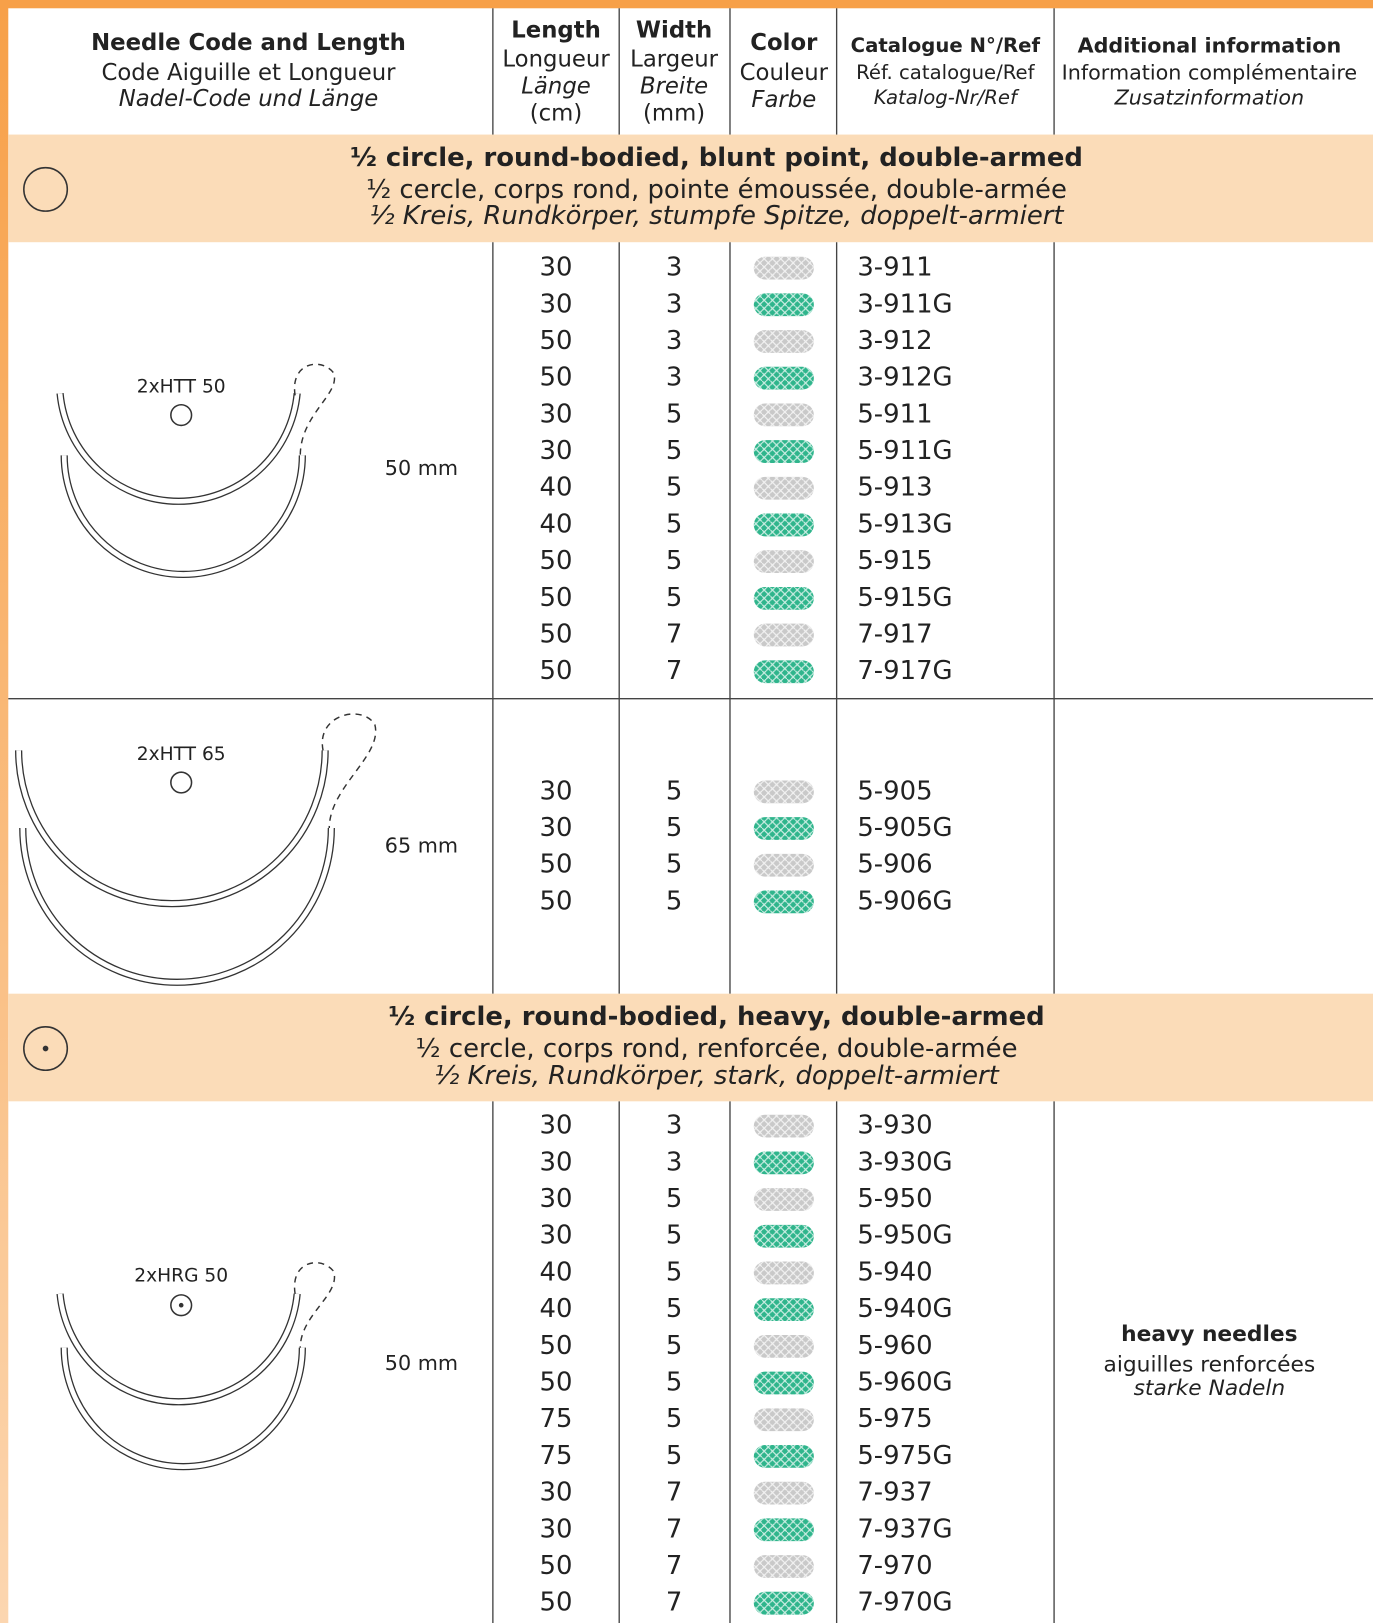 Image resolution: width=1373 pixels, height=1623 pixels. Describe the element at coordinates (904, 378) in the screenshot. I see `ref-cell: 3-912G` at that location.